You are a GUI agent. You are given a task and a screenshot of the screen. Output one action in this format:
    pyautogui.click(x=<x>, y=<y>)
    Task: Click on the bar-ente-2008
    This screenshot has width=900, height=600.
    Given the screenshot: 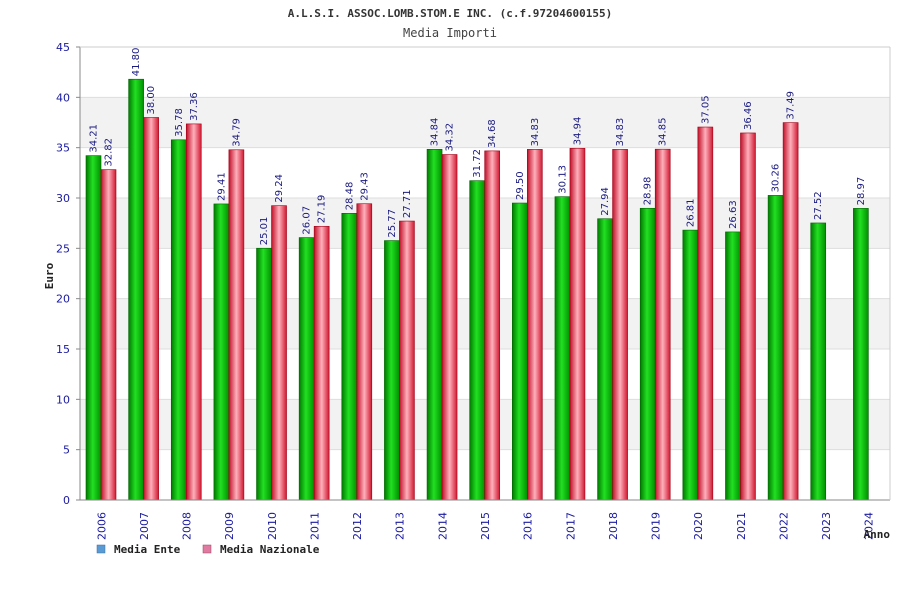 What is the action you would take?
    pyautogui.click(x=178, y=320)
    